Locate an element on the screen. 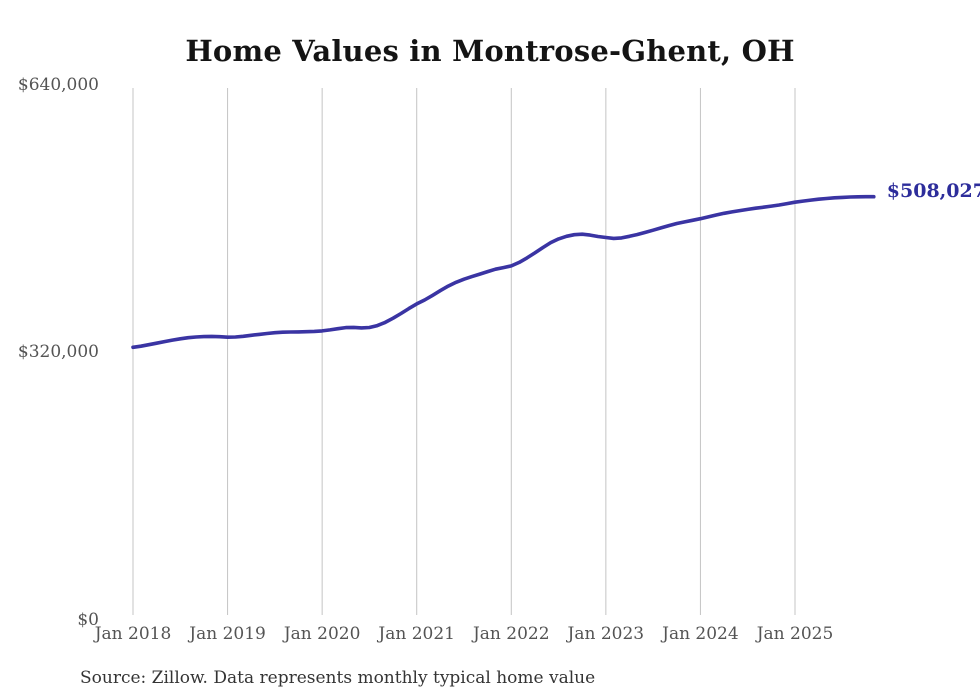 This screenshot has width=980, height=699. x-tick-label-jan-2019: Jan 2019 is located at coordinates (227, 634).